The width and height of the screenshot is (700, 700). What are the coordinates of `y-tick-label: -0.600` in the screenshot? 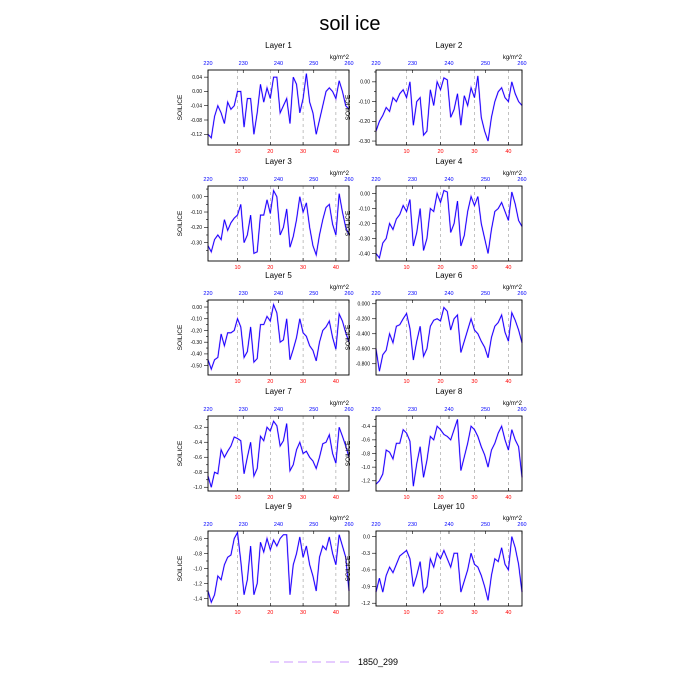 It's located at (363, 350).